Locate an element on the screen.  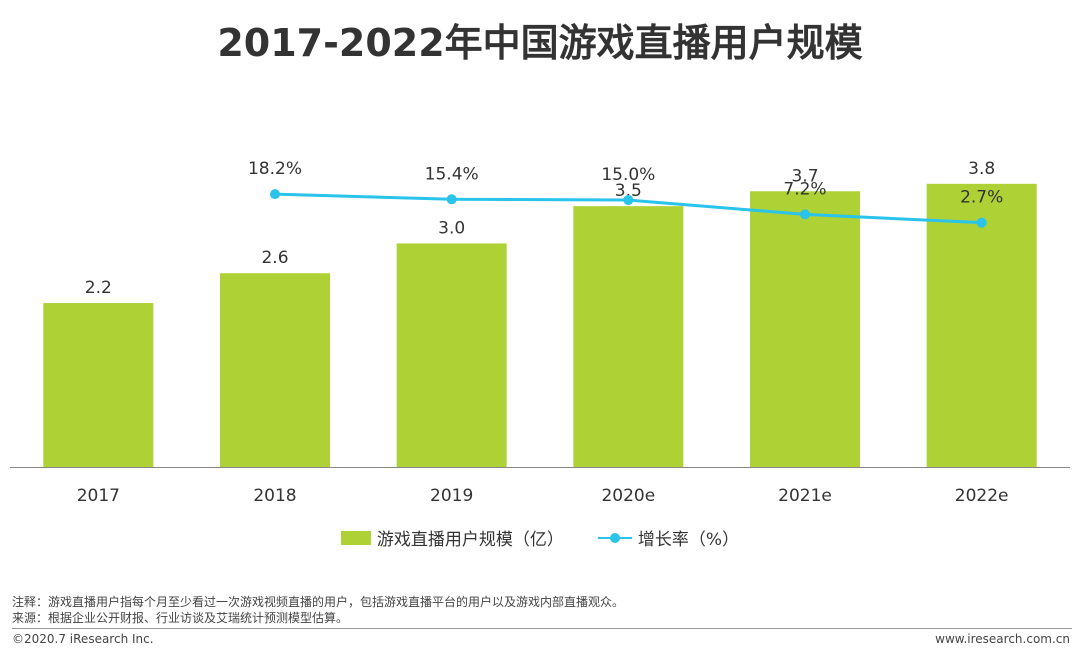
footer-website: www.iresearch.com.cn is located at coordinates (1002, 639).